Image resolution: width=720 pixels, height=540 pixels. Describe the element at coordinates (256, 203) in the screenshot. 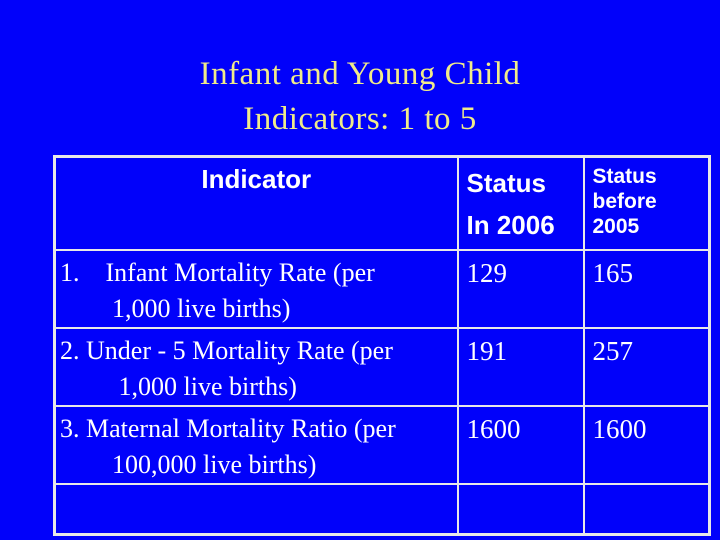

I see `column-header-indicator: Indicator` at that location.